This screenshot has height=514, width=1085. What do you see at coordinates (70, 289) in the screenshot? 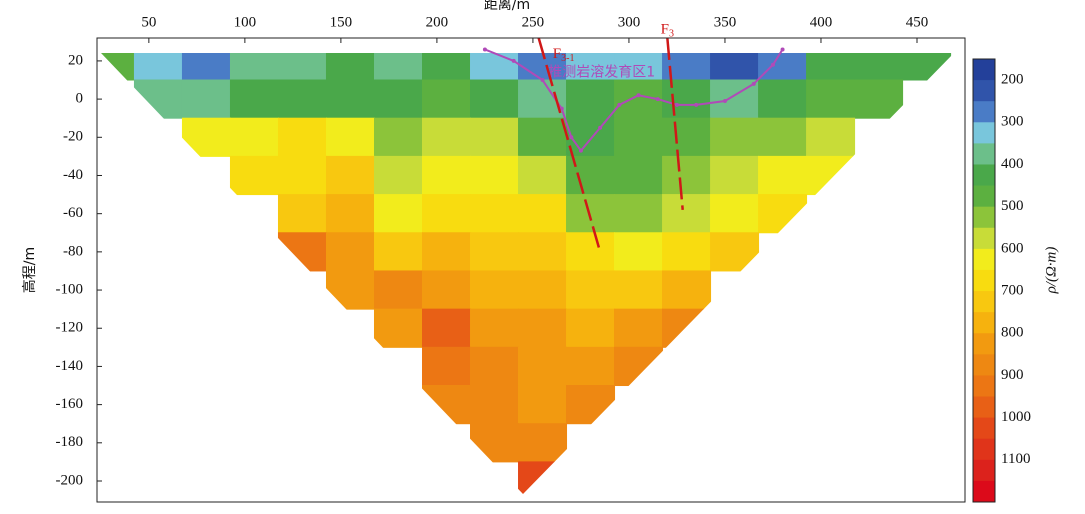
I see `y-tick-label: -100` at bounding box center [70, 289].